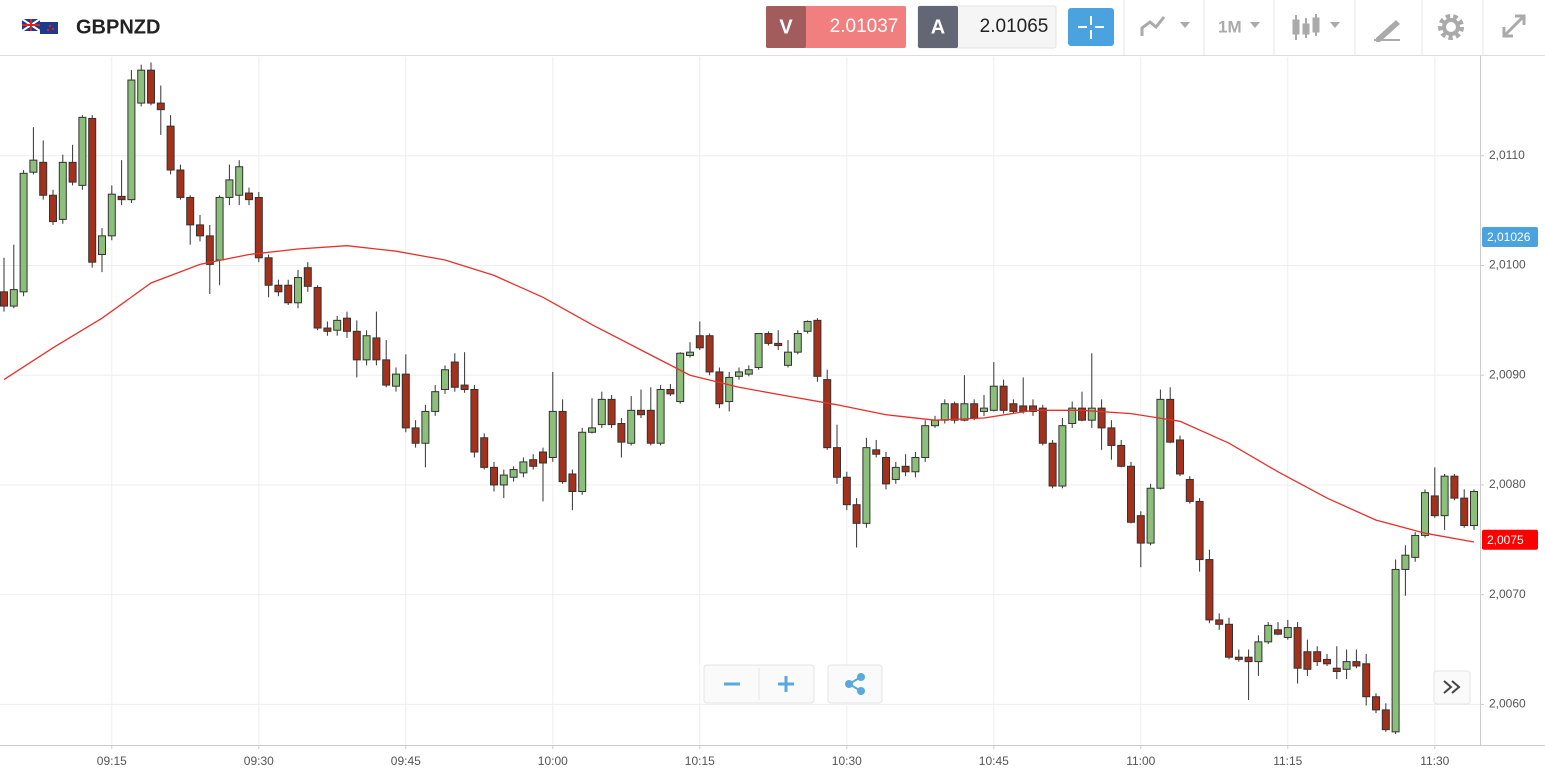 This screenshot has height=782, width=1545. I want to click on symbol: GBPNZD, so click(118, 27).